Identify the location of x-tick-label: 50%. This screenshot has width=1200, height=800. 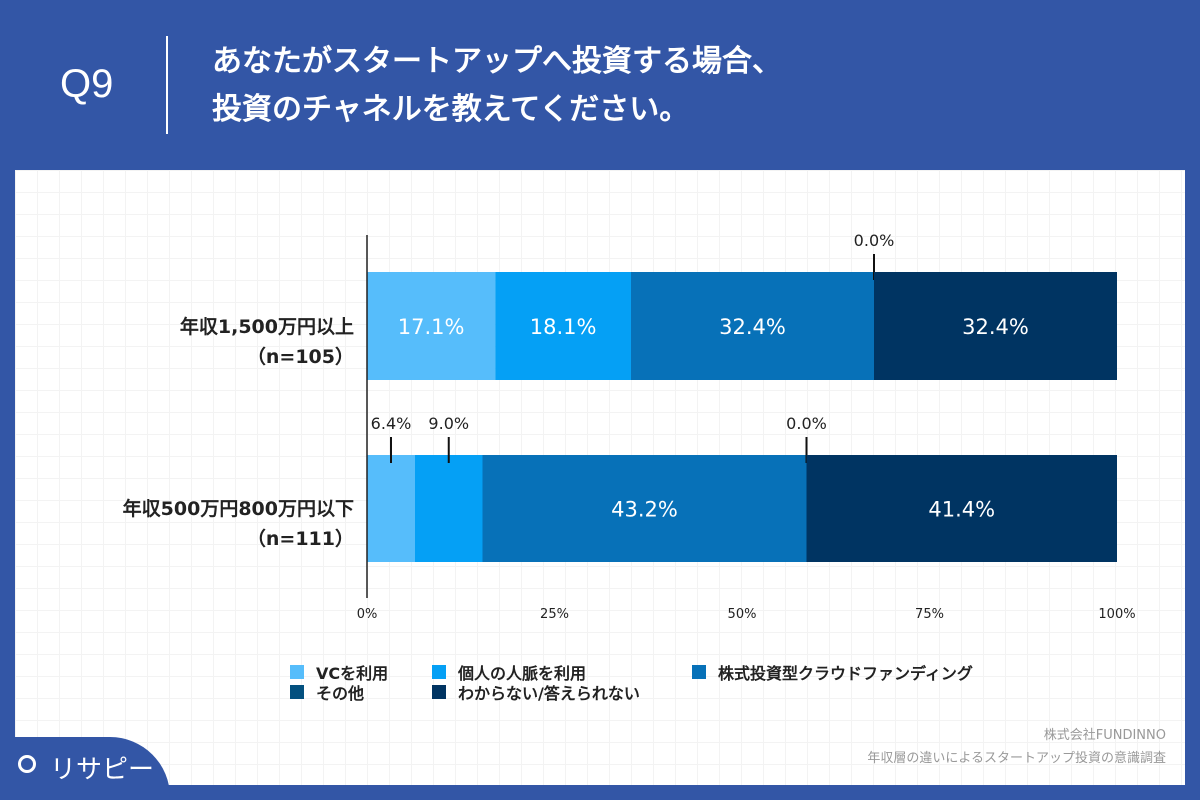
(742, 614).